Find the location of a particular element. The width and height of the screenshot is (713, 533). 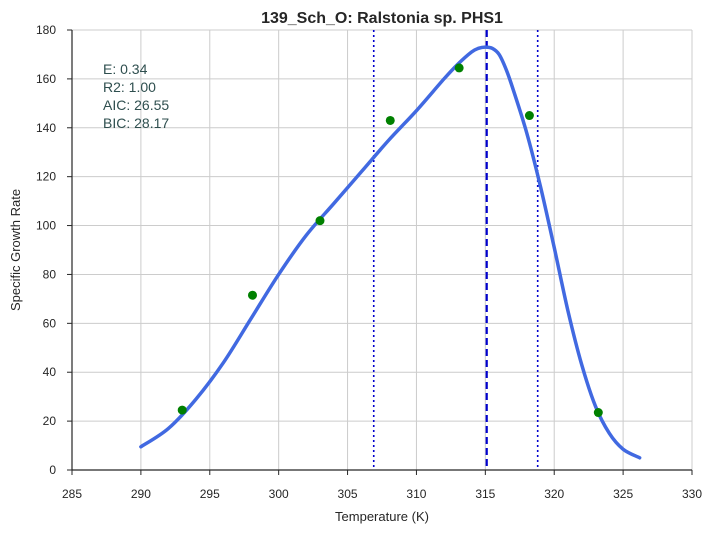

x-tick-label: 300 is located at coordinates (279, 494).